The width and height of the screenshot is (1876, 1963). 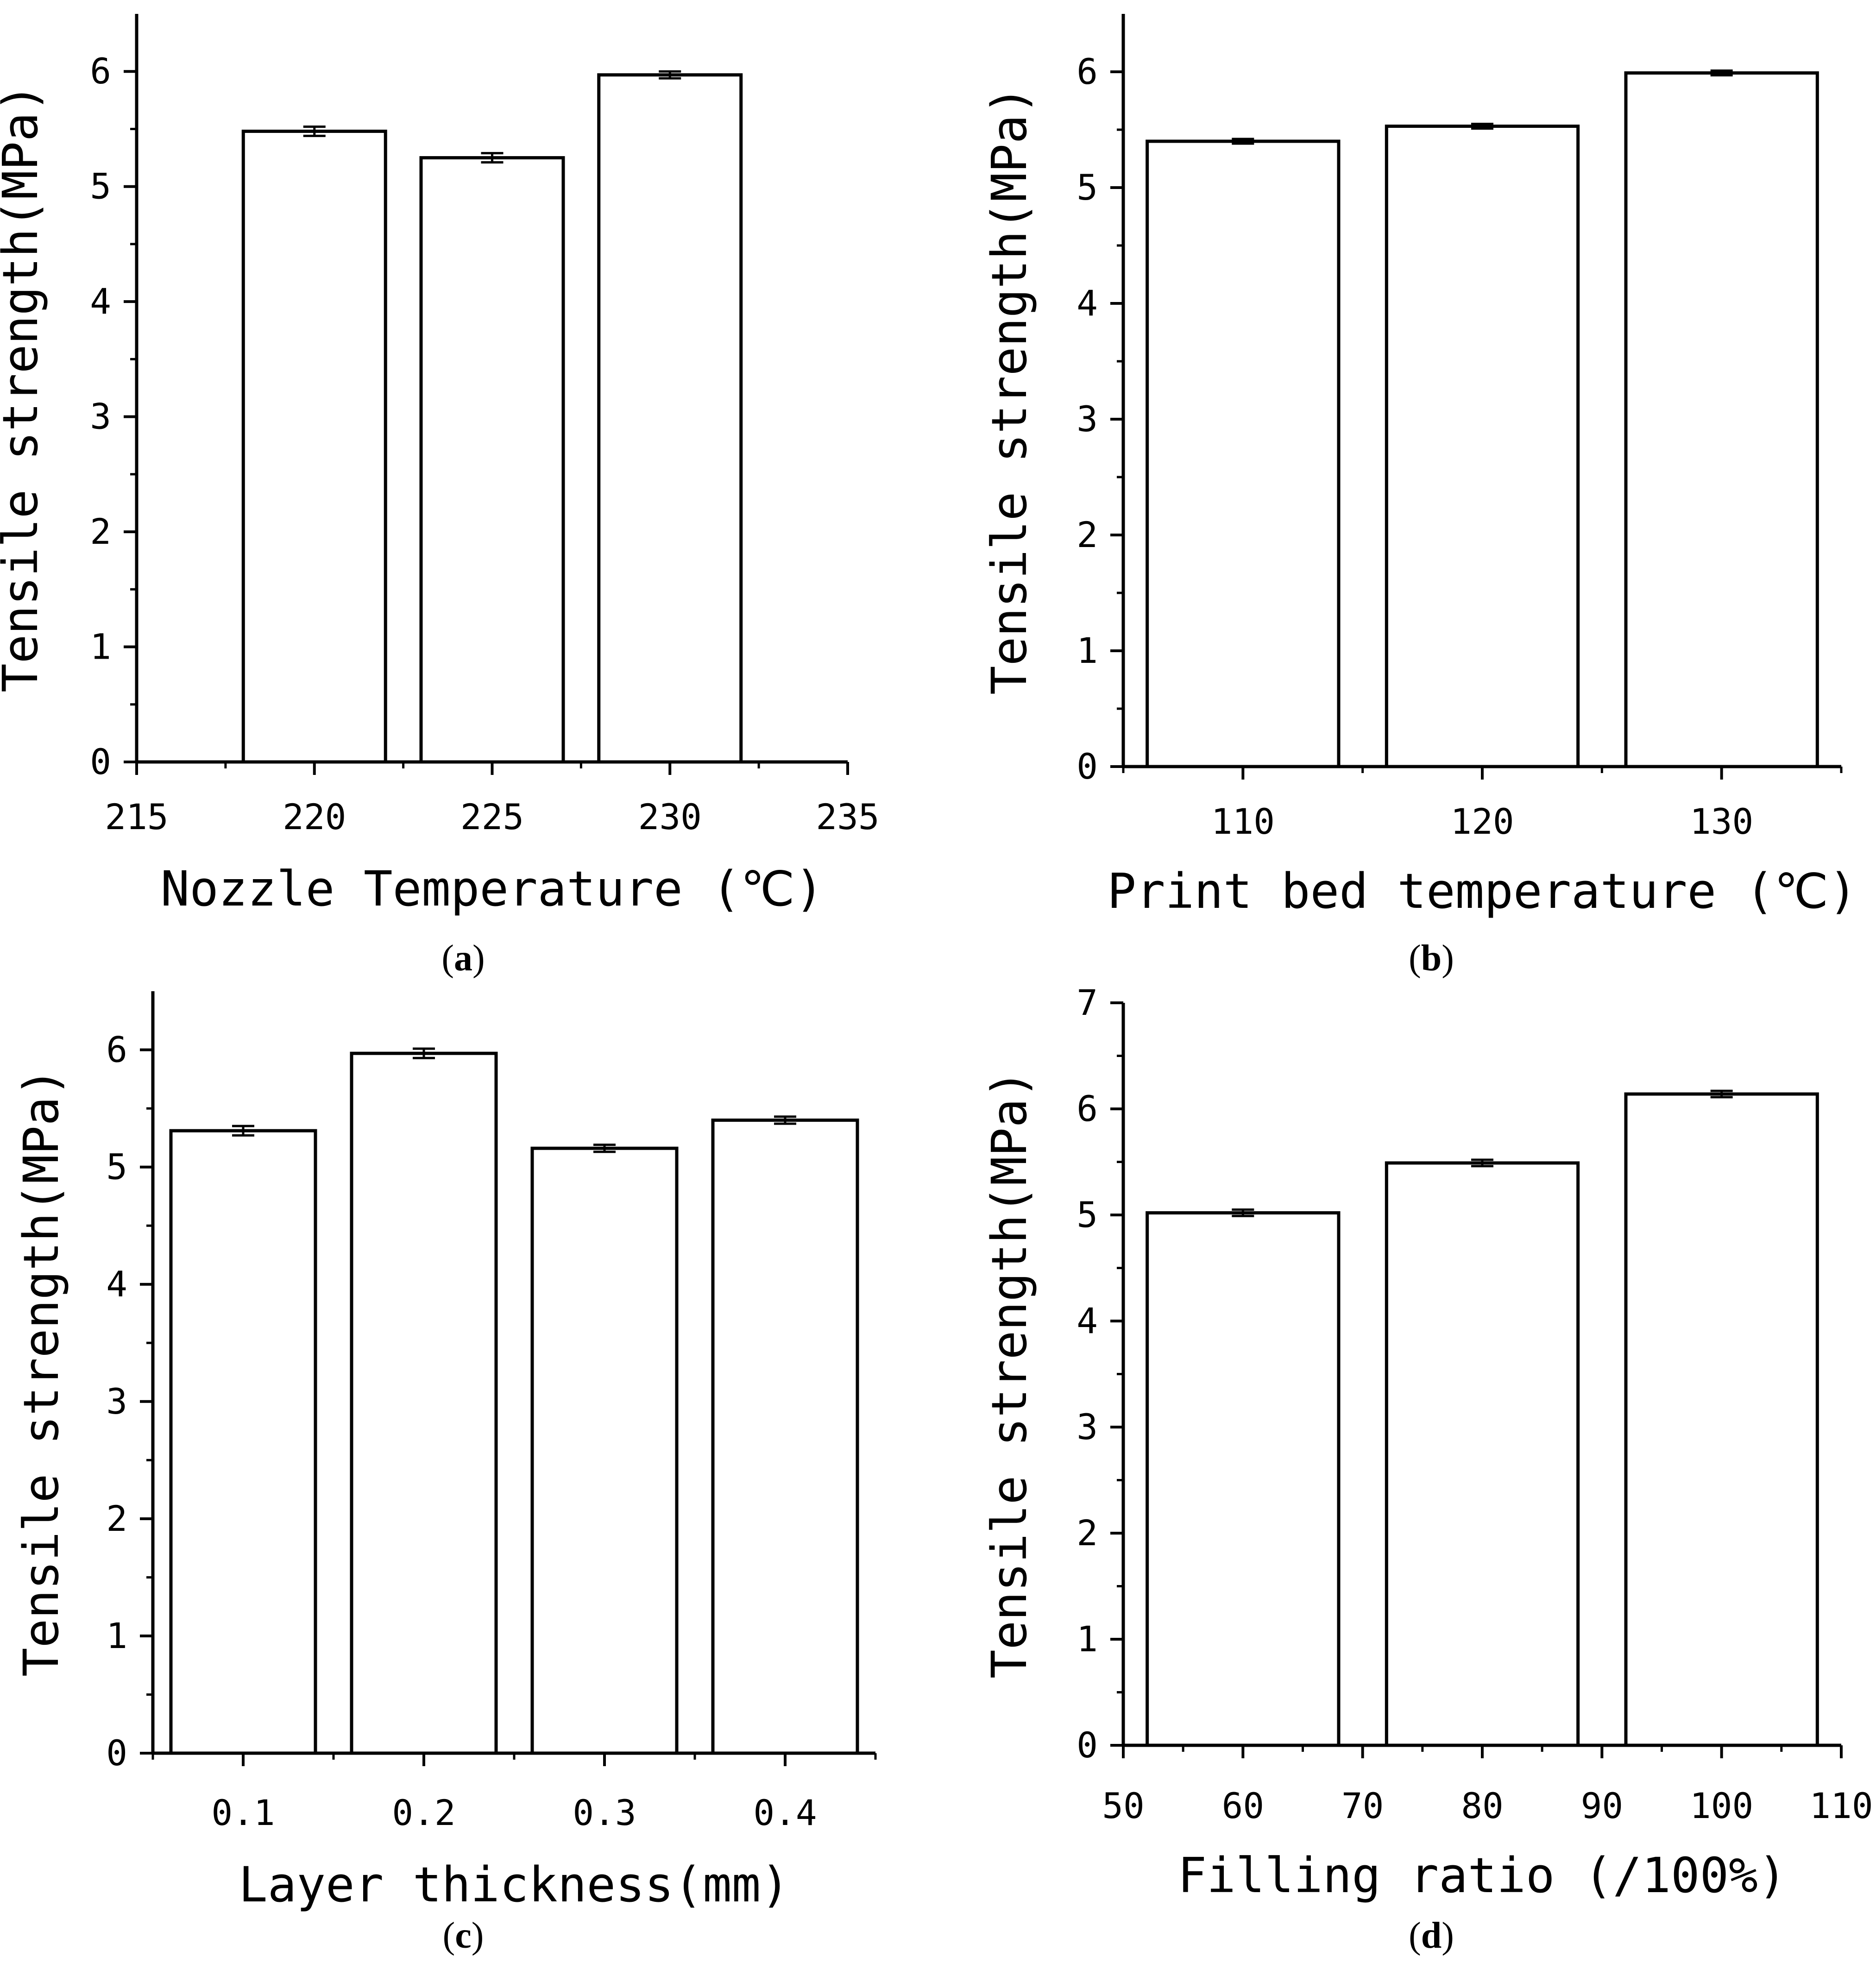 I want to click on x-tick-label: 220, so click(x=314, y=816).